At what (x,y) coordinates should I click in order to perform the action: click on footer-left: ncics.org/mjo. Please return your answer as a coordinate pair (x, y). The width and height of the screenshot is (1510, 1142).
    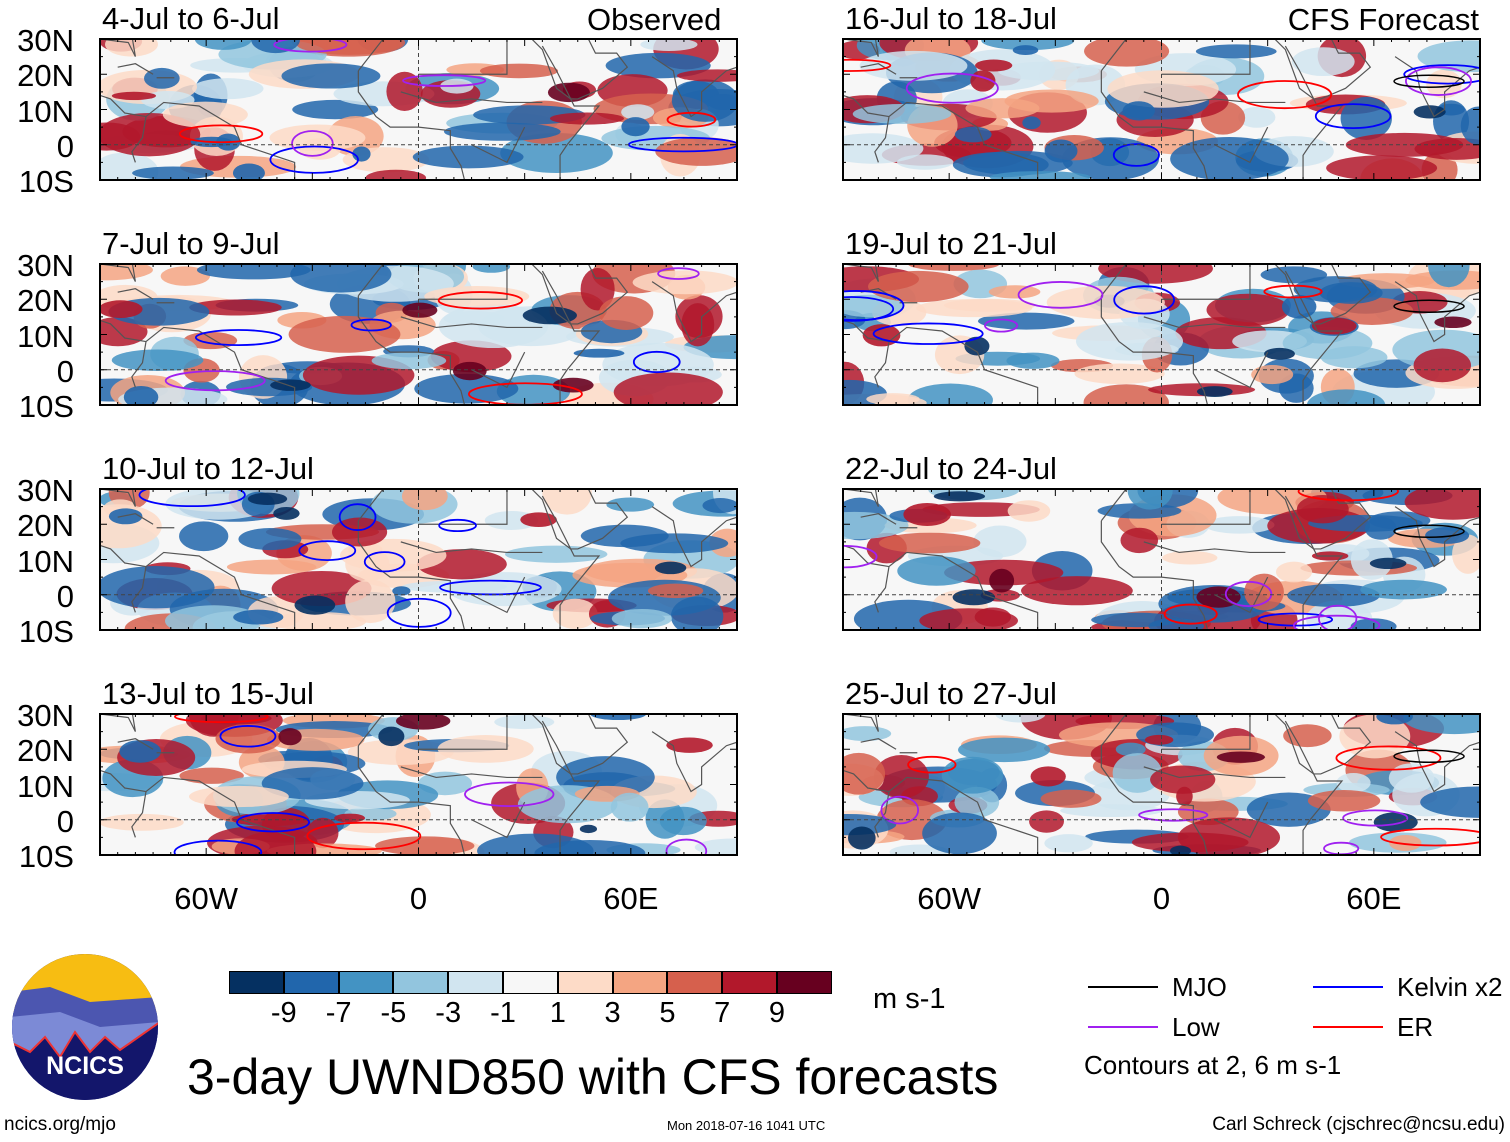
    Looking at the image, I should click on (60, 1124).